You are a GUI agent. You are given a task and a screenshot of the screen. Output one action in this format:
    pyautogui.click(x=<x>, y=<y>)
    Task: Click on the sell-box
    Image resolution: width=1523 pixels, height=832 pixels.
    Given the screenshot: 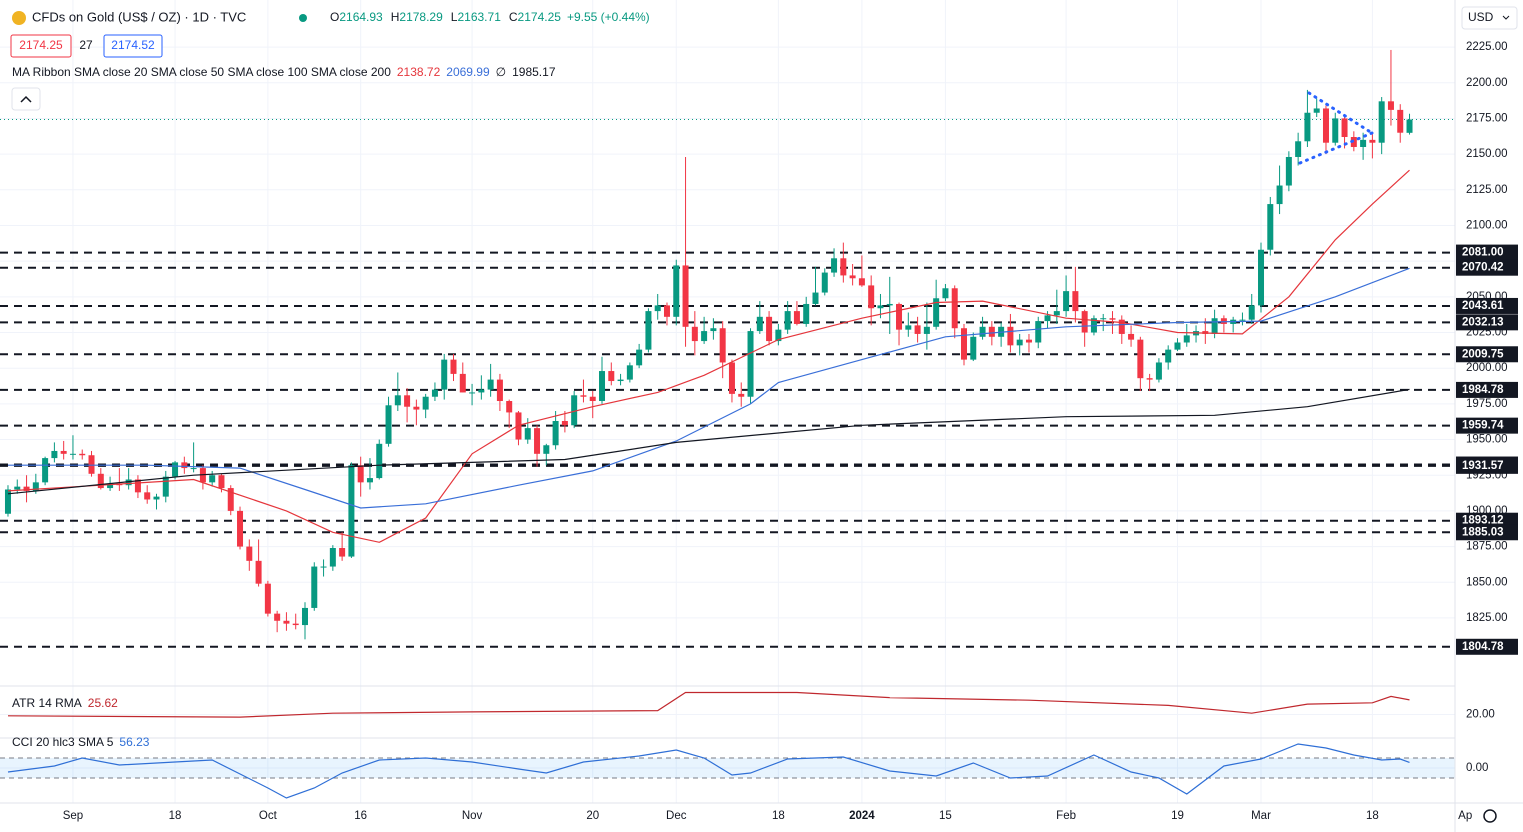 What is the action you would take?
    pyautogui.click(x=41, y=46)
    